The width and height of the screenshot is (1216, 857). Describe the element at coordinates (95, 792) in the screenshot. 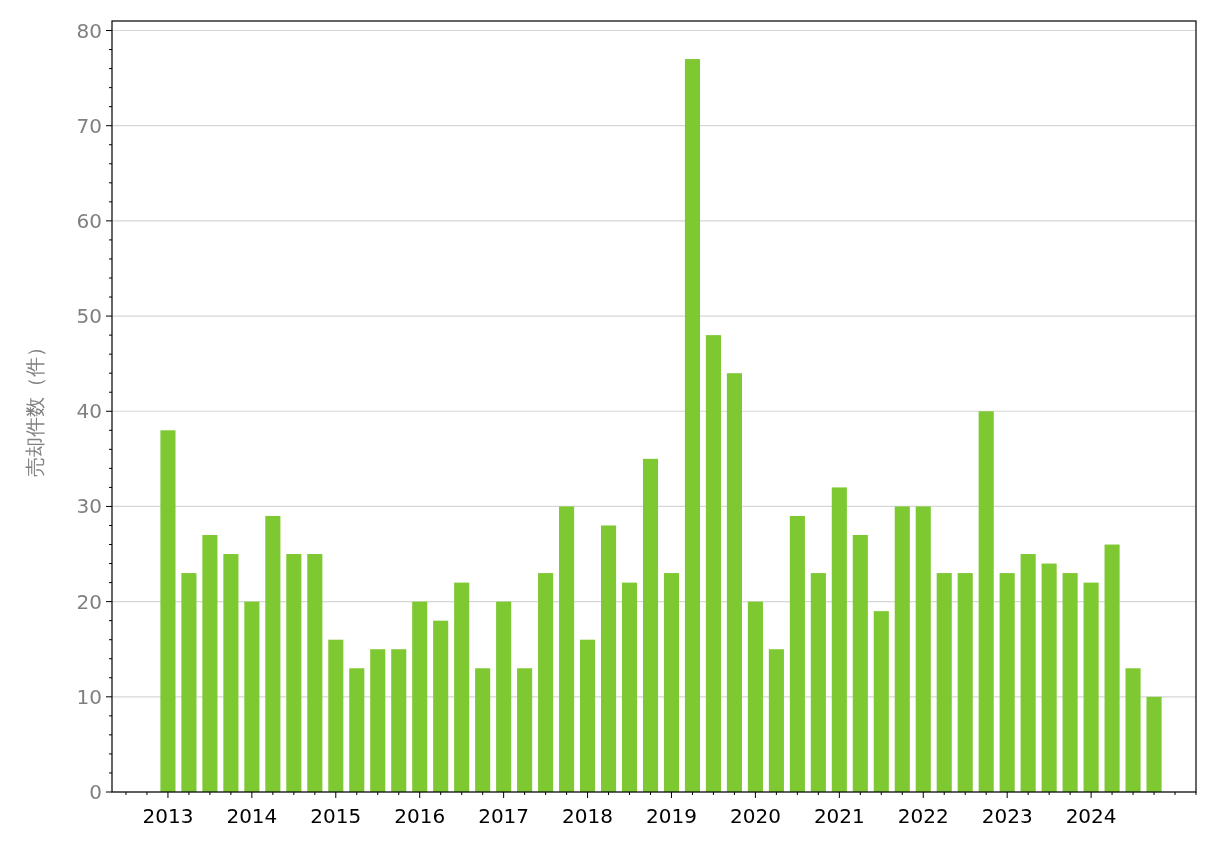

I see `y-tick-label: 0` at that location.